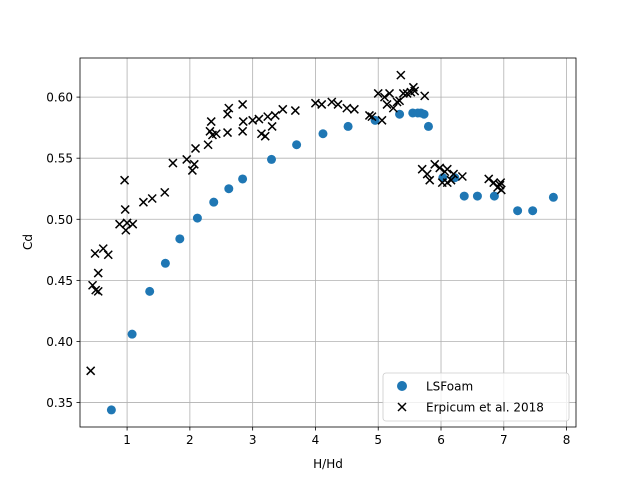 The height and width of the screenshot is (484, 640). I want to click on y-axis-label: Cd, so click(28, 242).